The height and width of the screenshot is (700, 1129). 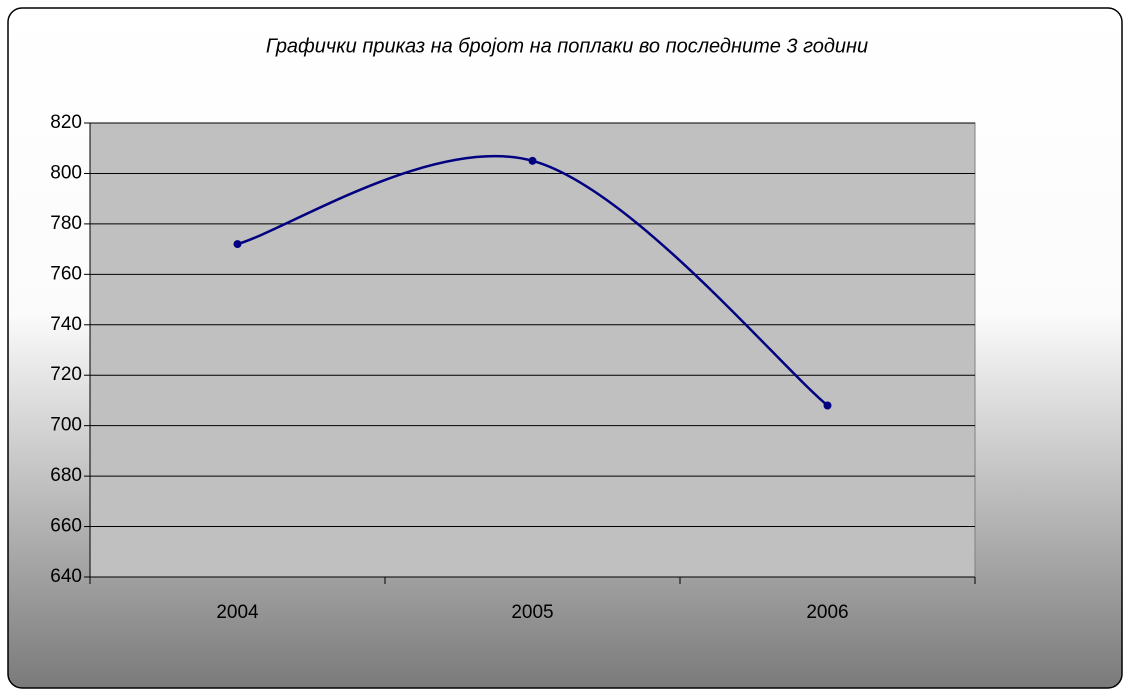 What do you see at coordinates (66, 122) in the screenshot?
I see `y-tick-label: 820` at bounding box center [66, 122].